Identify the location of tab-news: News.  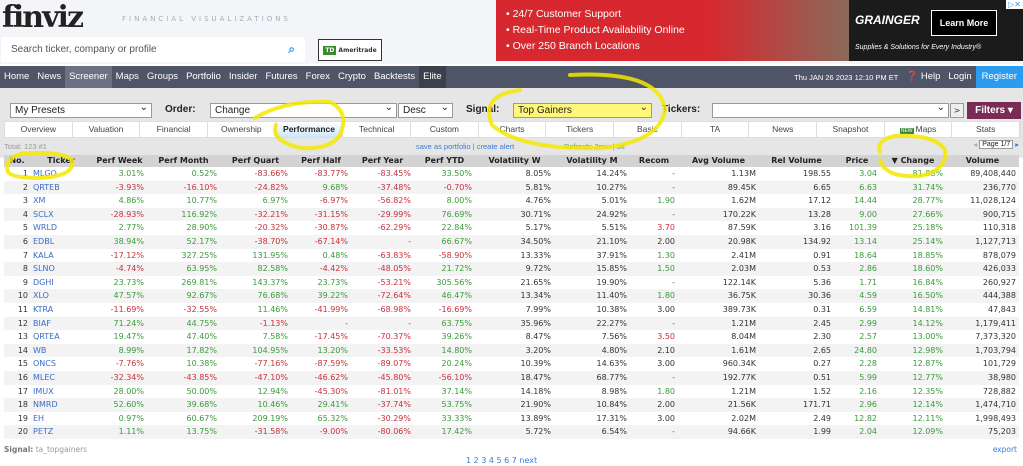
(783, 129).